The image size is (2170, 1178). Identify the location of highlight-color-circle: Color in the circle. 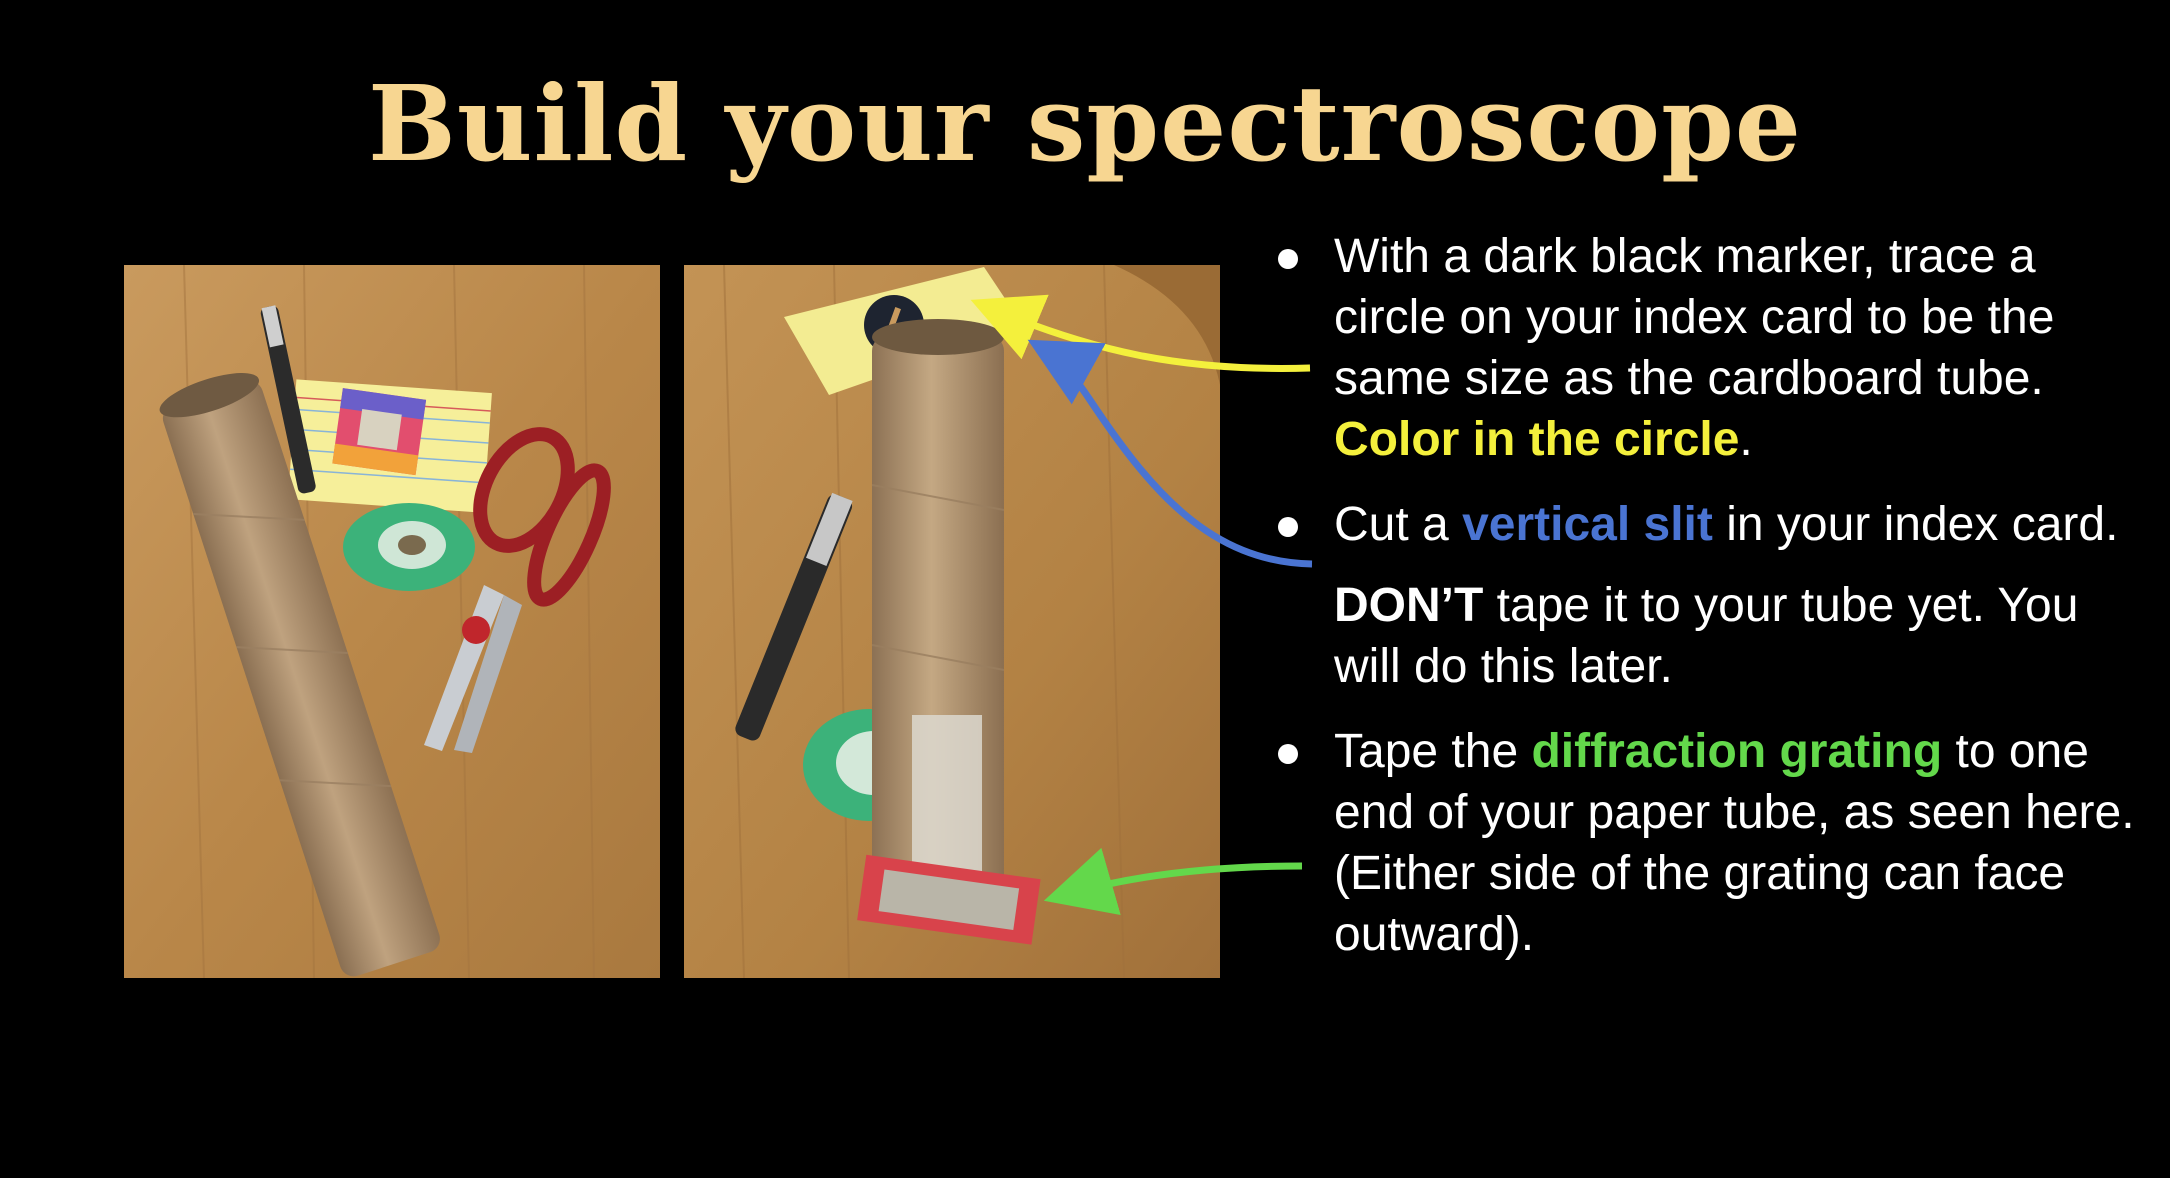
(1537, 439).